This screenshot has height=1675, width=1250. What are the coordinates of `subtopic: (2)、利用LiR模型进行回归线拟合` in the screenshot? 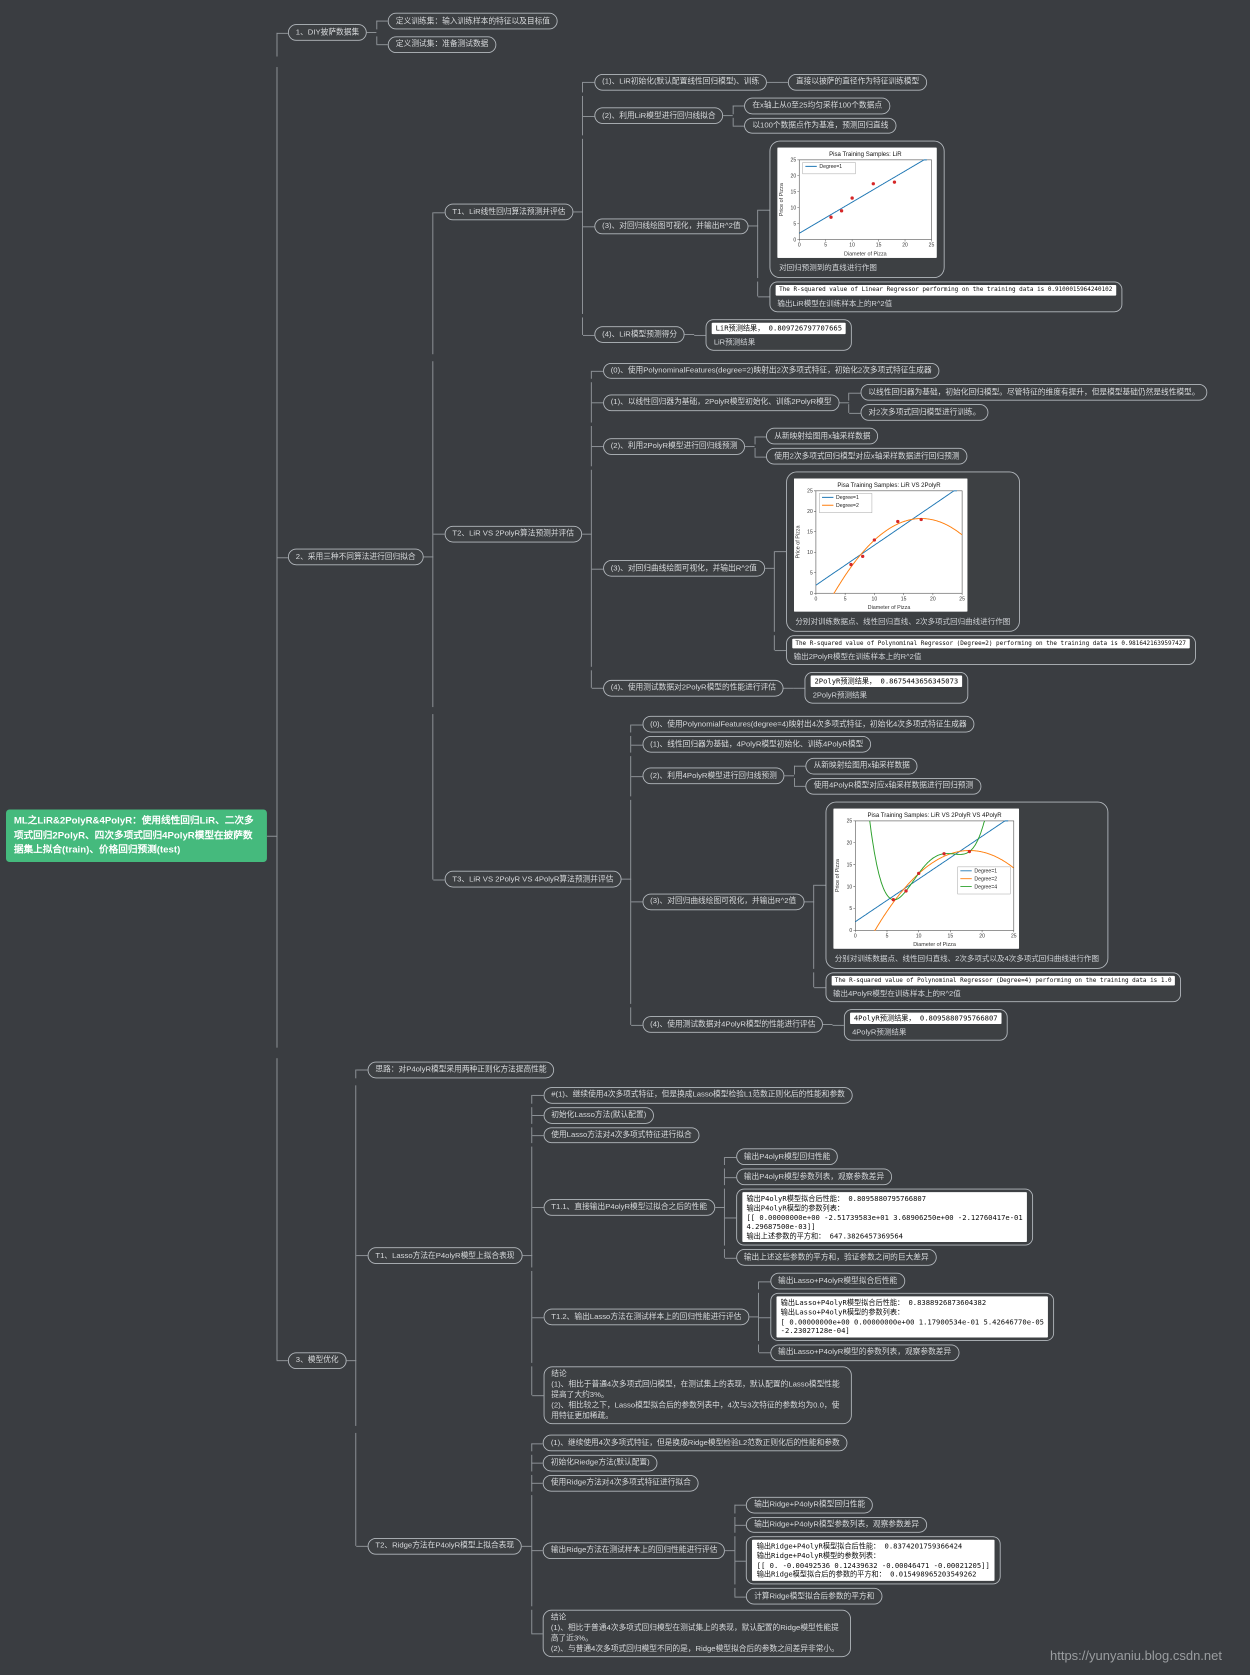 It's located at (659, 115).